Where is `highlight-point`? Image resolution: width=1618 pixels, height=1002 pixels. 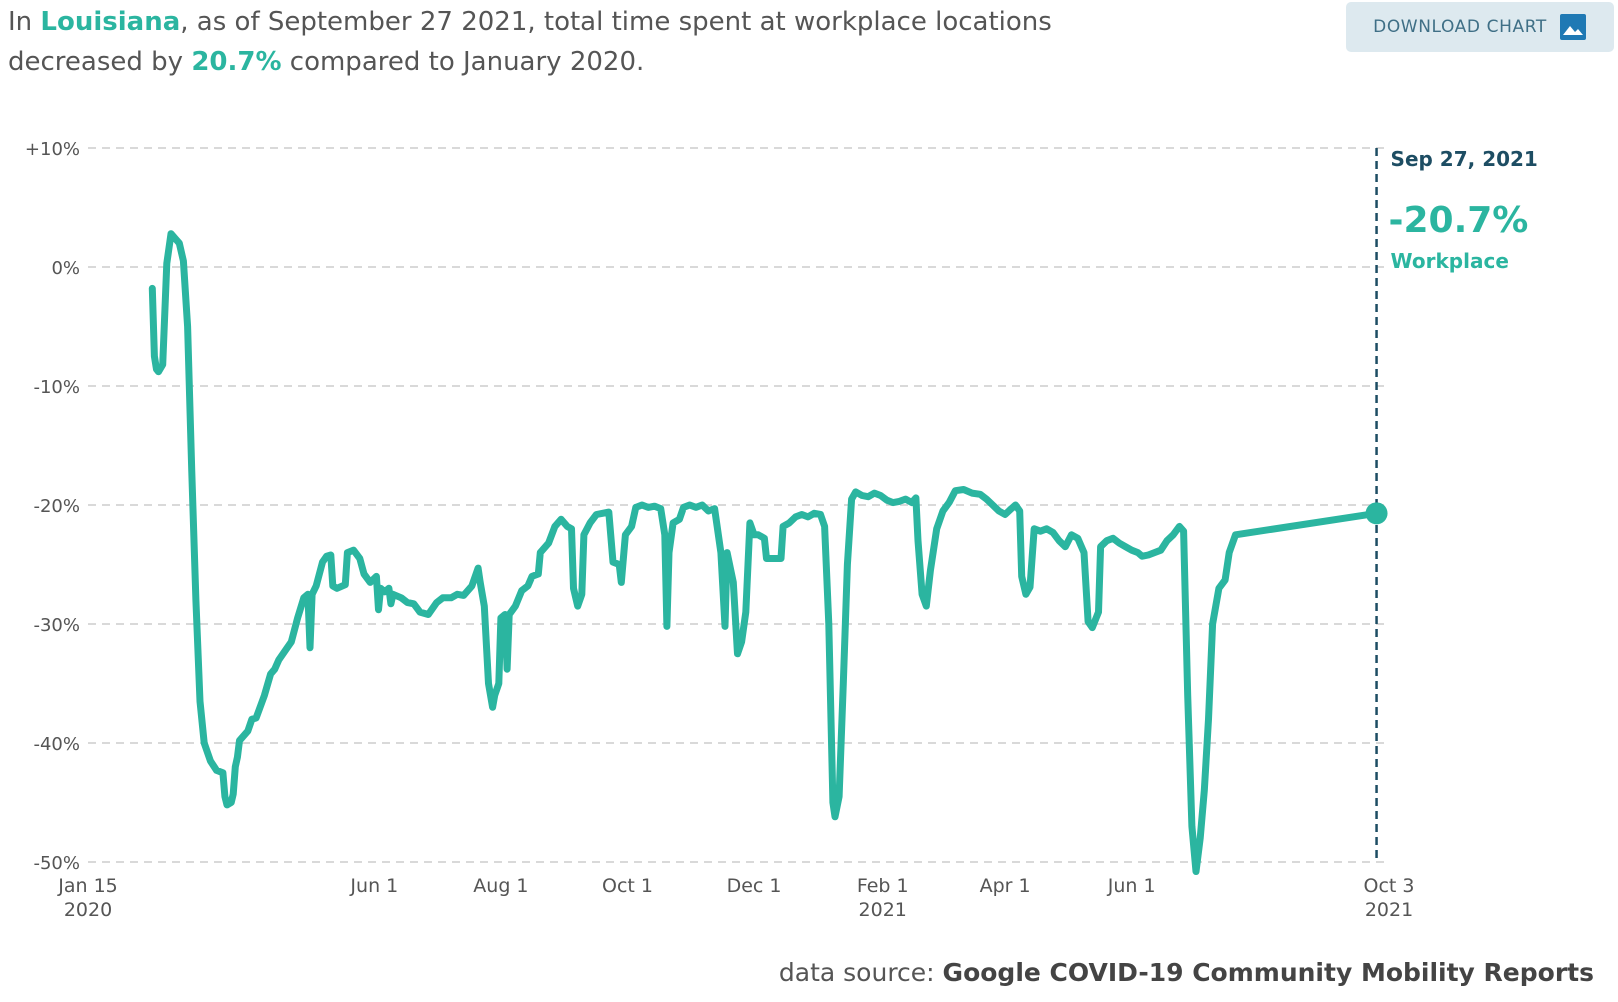 highlight-point is located at coordinates (1376, 513).